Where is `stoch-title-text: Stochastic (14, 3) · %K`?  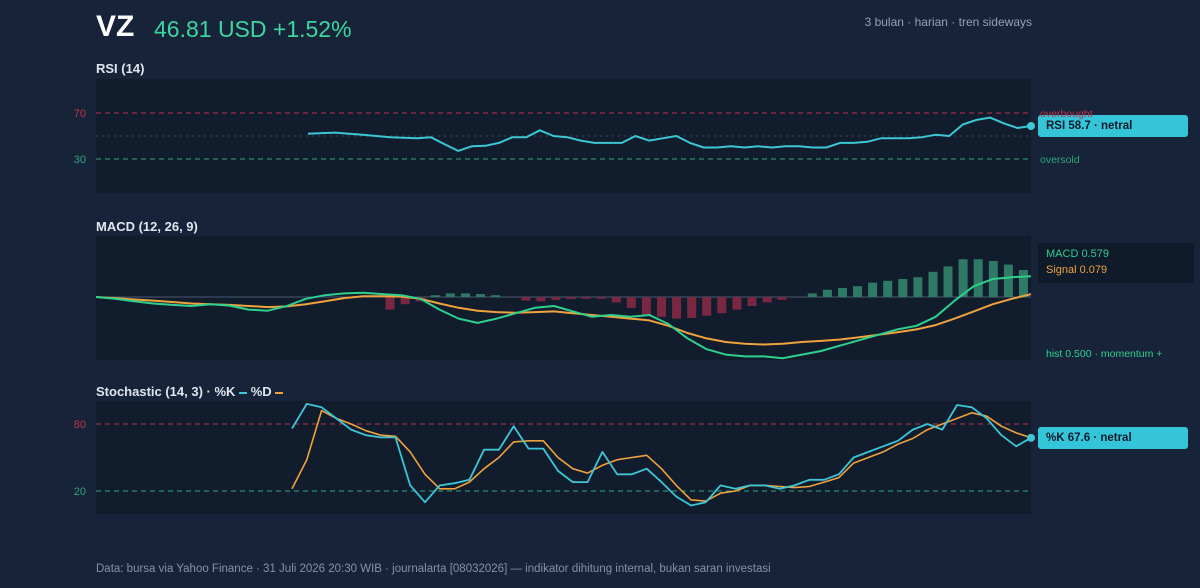 stoch-title-text: Stochastic (14, 3) · %K is located at coordinates (166, 391).